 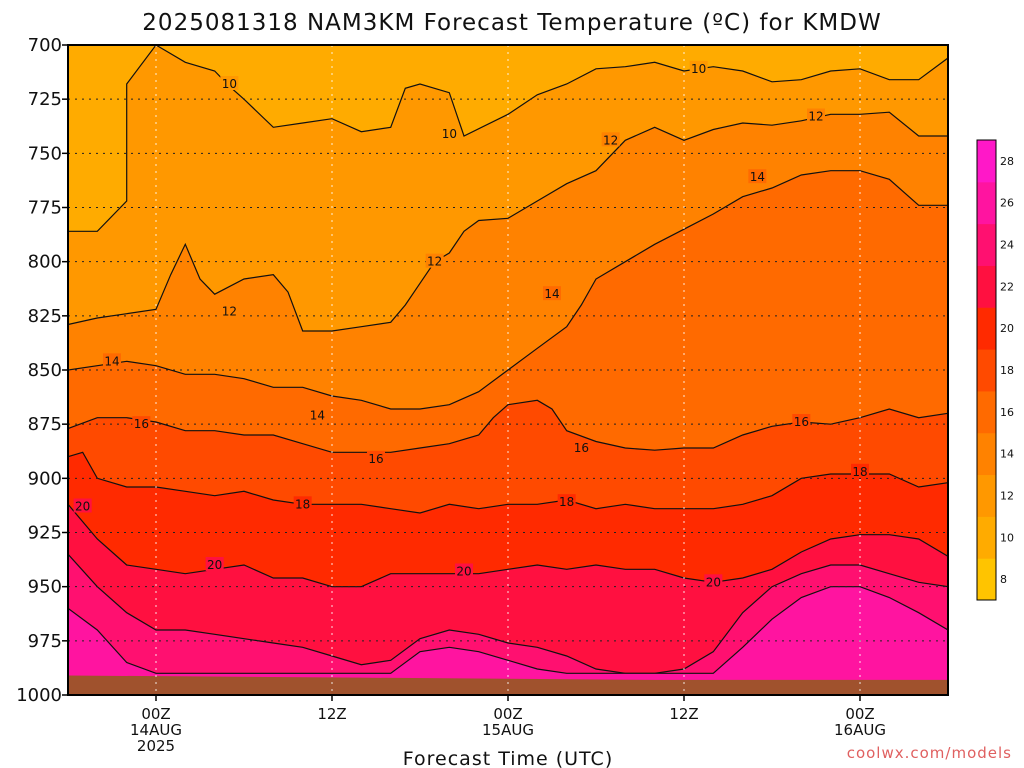 I want to click on y-tick-label: 800, so click(x=45, y=262).